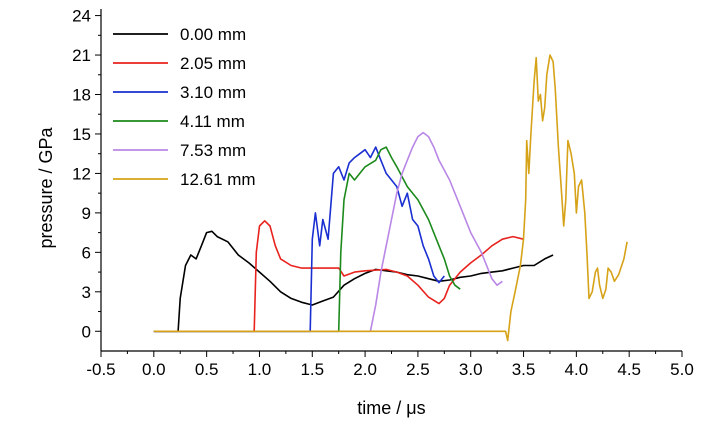 The height and width of the screenshot is (424, 728). I want to click on x-tick-label: 0.5, so click(207, 369).